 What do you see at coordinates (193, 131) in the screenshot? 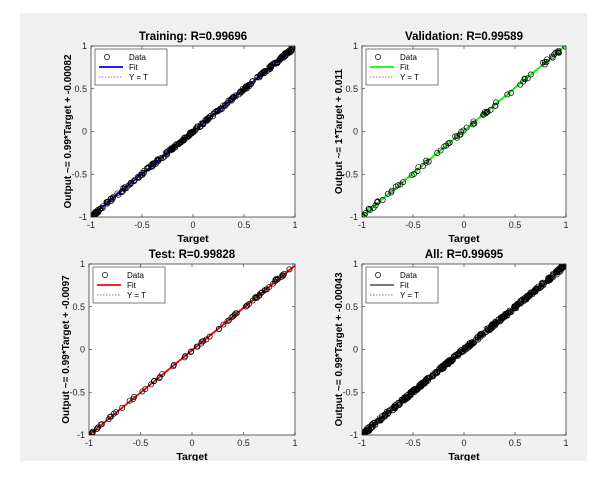
I see `plot-content` at bounding box center [193, 131].